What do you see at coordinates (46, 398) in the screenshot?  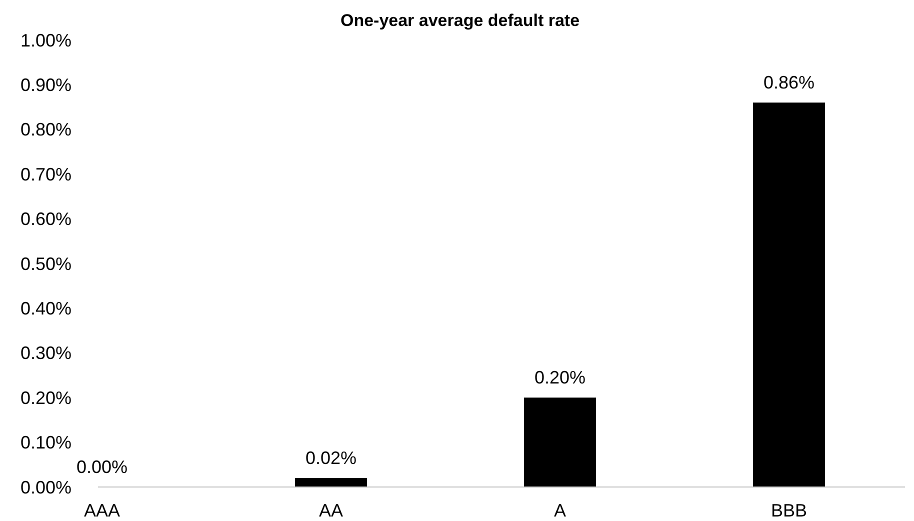 I see `y-tick-label: 0.20%` at bounding box center [46, 398].